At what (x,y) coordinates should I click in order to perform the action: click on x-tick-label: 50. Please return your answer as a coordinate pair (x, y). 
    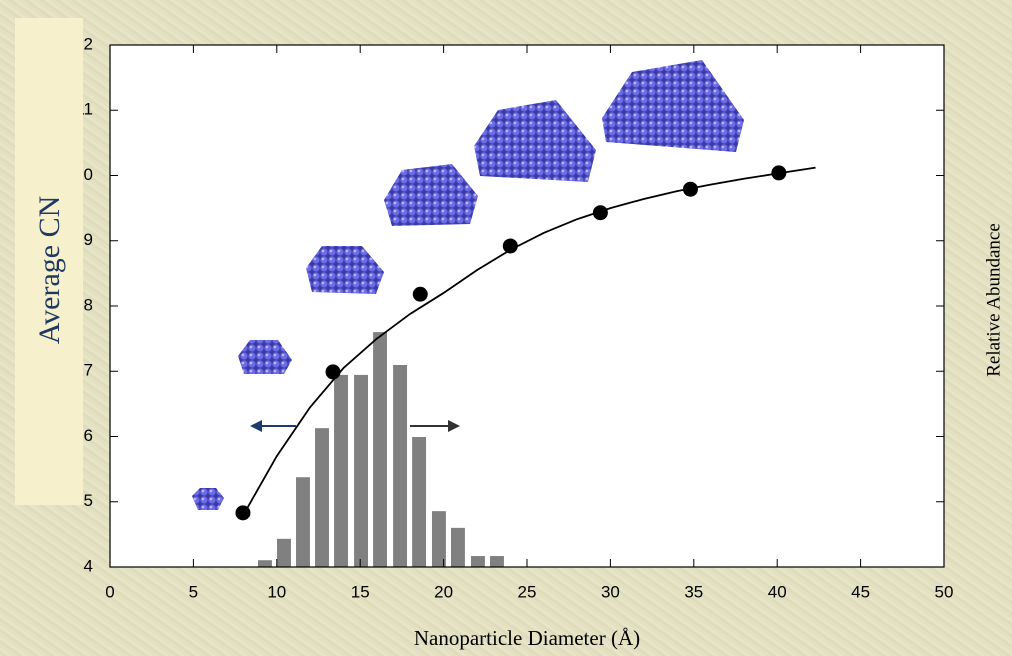
    Looking at the image, I should click on (944, 591).